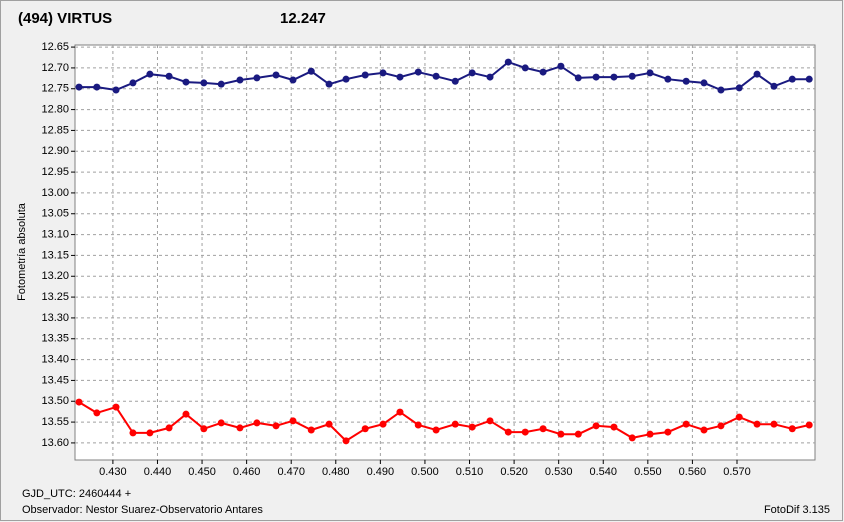  Describe the element at coordinates (55, 151) in the screenshot. I see `y-tick-label: 12.90` at that location.